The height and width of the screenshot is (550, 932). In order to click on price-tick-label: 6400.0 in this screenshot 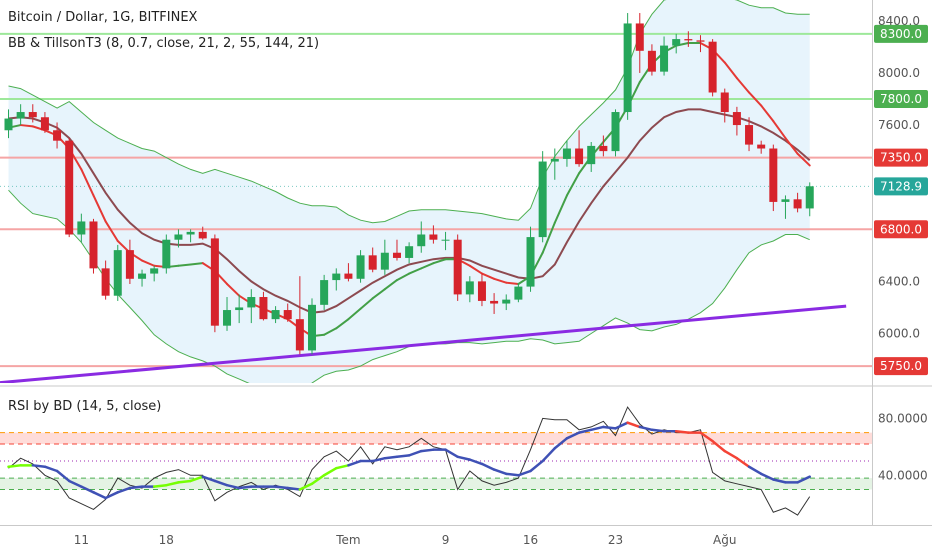, I will do `click(899, 281)`.